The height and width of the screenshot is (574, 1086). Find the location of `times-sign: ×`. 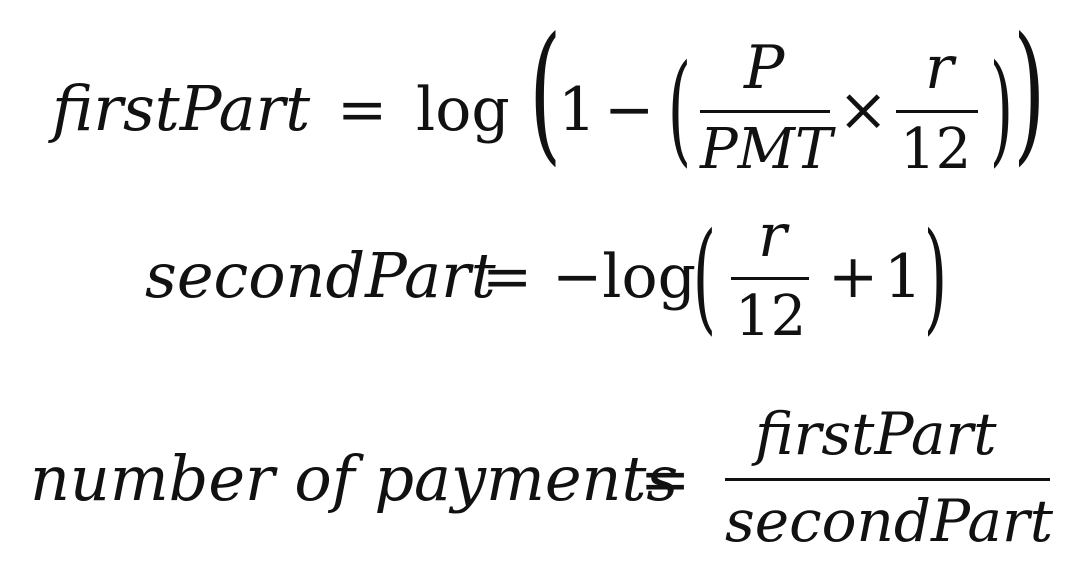

times-sign: × is located at coordinates (863, 110).